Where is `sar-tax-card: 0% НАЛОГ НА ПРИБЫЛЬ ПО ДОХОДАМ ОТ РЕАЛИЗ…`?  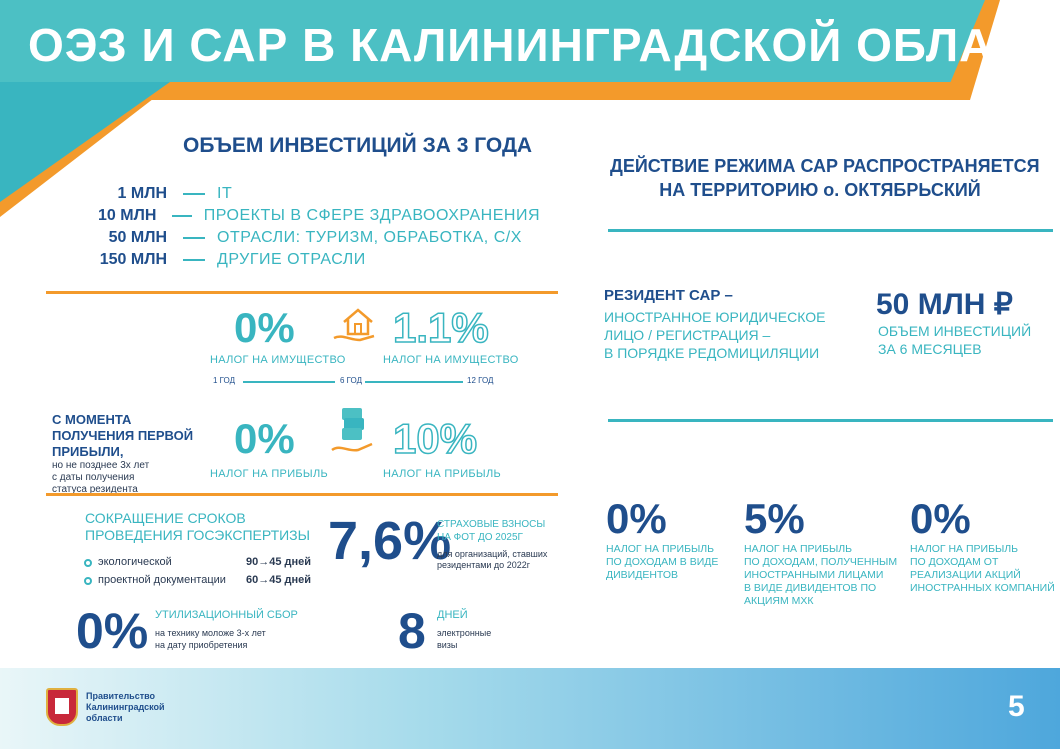
sar-tax-card: 0% НАЛОГ НА ПРИБЫЛЬ ПО ДОХОДАМ ОТ РЕАЛИЗ… is located at coordinates (982, 545).